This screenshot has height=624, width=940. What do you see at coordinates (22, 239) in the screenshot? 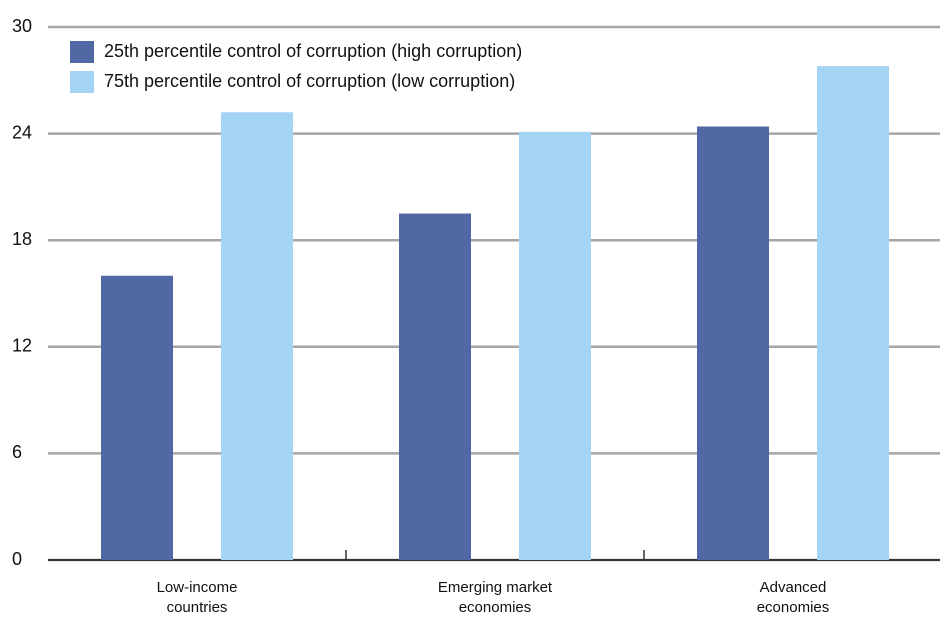
I see `y-tick-label: 18` at bounding box center [22, 239].